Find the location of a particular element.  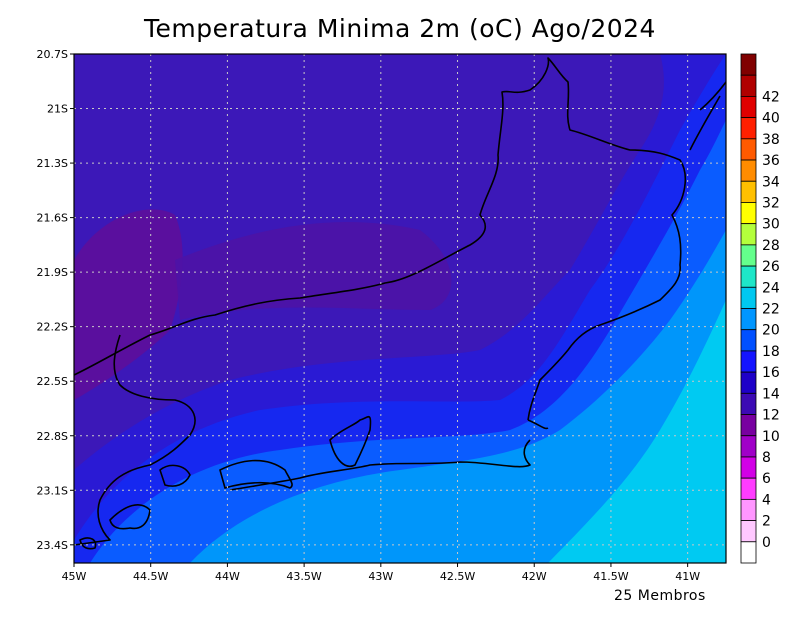

lon-tick-label: 43.5W is located at coordinates (303, 576).